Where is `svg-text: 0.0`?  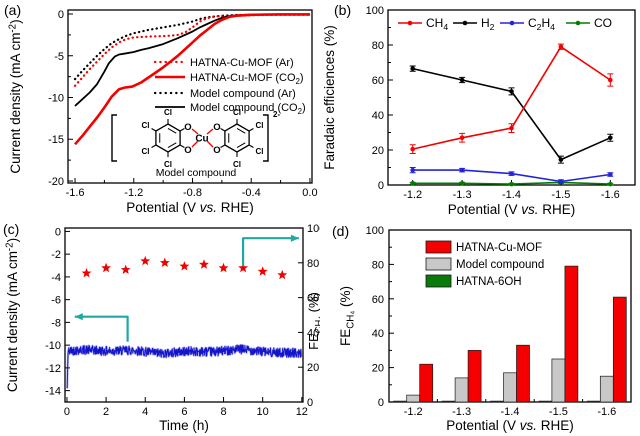
svg-text: 0.0 is located at coordinates (309, 193).